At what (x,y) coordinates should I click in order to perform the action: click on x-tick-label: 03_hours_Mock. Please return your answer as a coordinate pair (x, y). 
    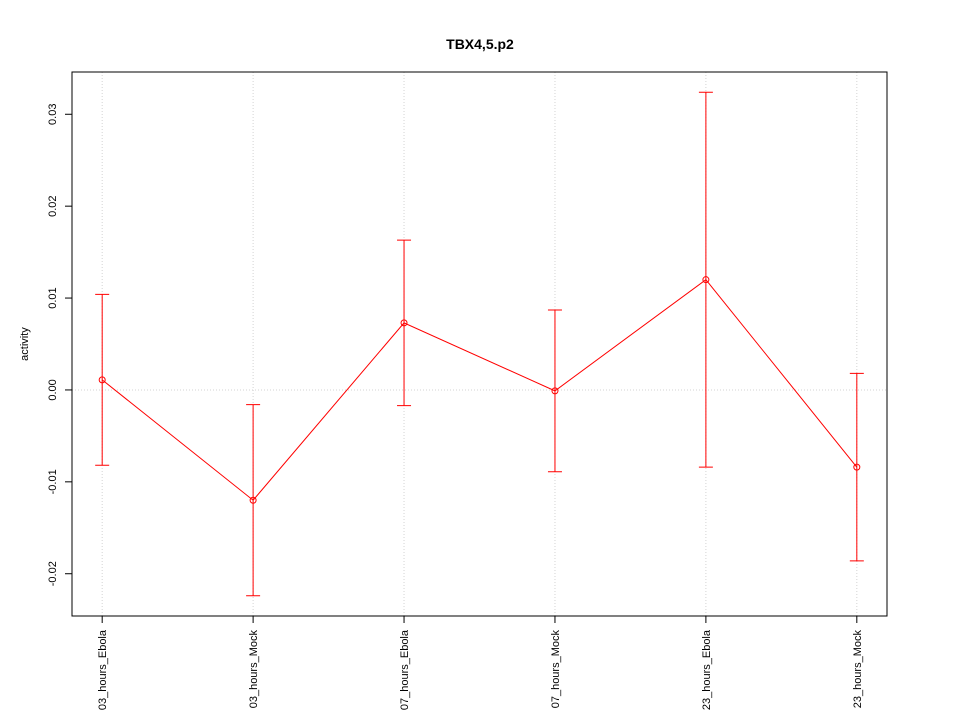
    Looking at the image, I should click on (254, 669).